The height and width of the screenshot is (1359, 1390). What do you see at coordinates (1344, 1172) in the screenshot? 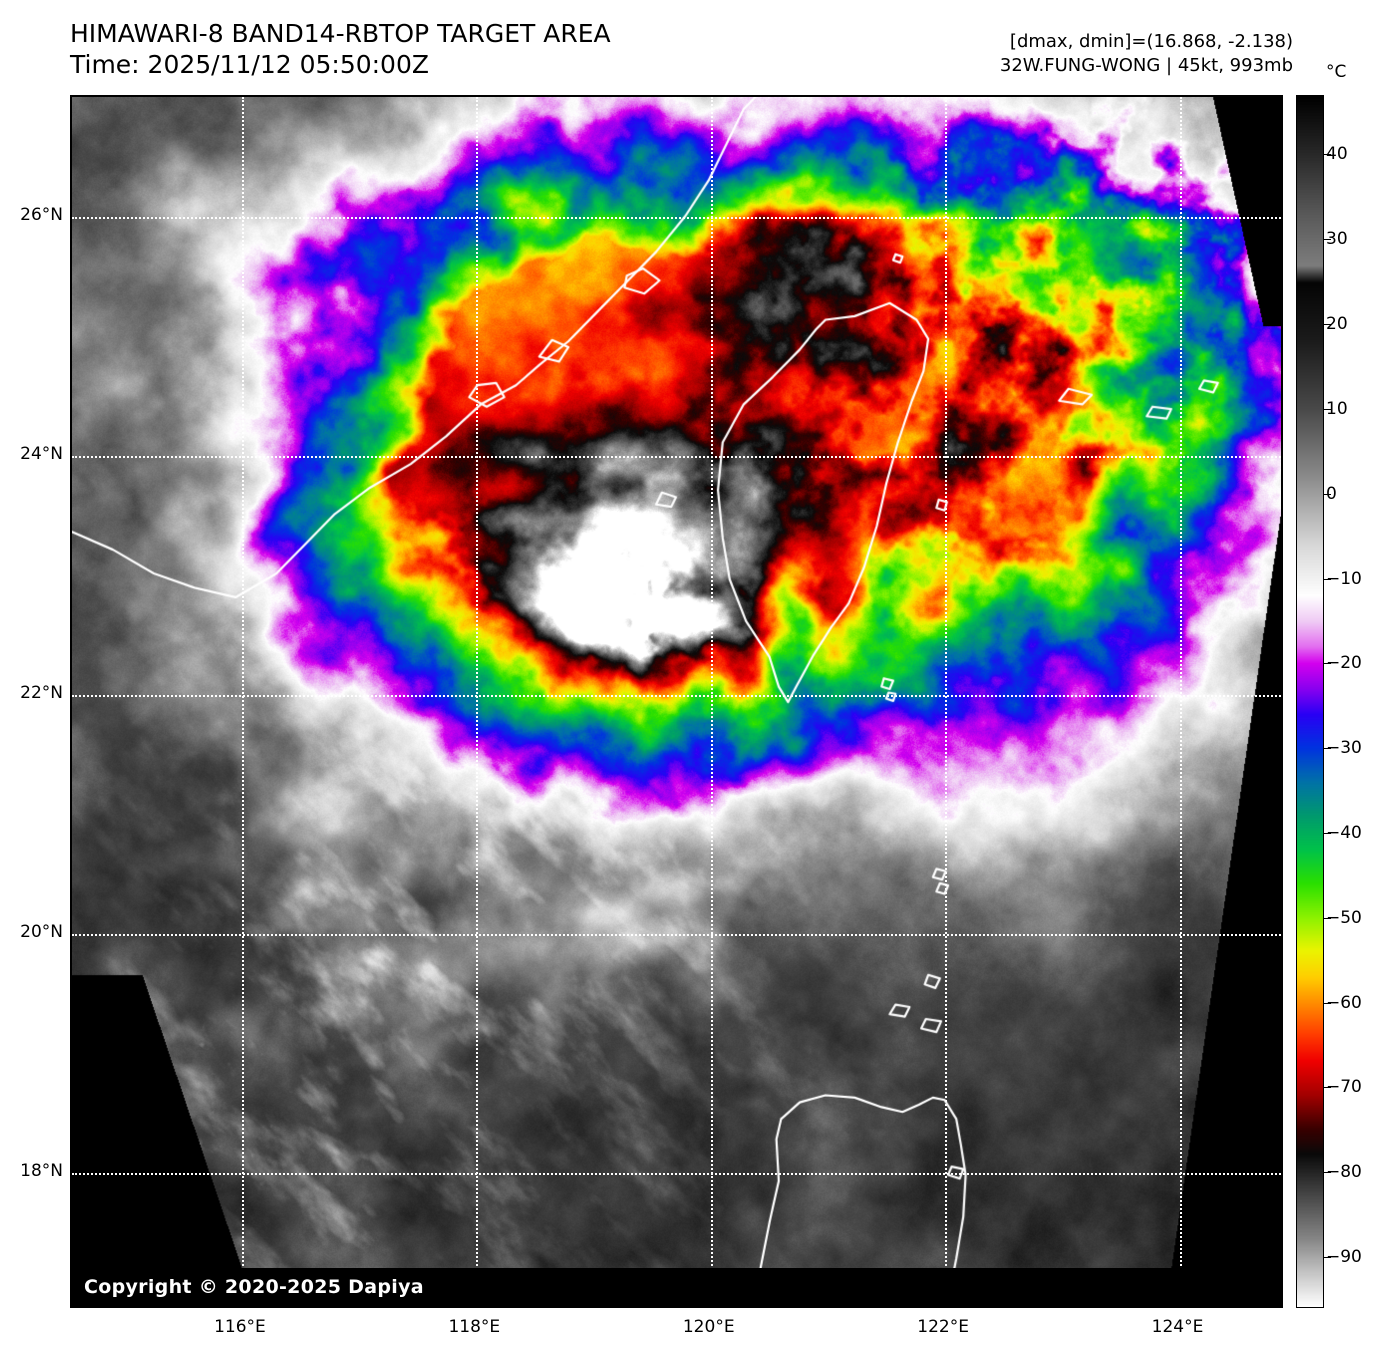
I see `colorbar-tick-label-12: −80` at bounding box center [1344, 1172].